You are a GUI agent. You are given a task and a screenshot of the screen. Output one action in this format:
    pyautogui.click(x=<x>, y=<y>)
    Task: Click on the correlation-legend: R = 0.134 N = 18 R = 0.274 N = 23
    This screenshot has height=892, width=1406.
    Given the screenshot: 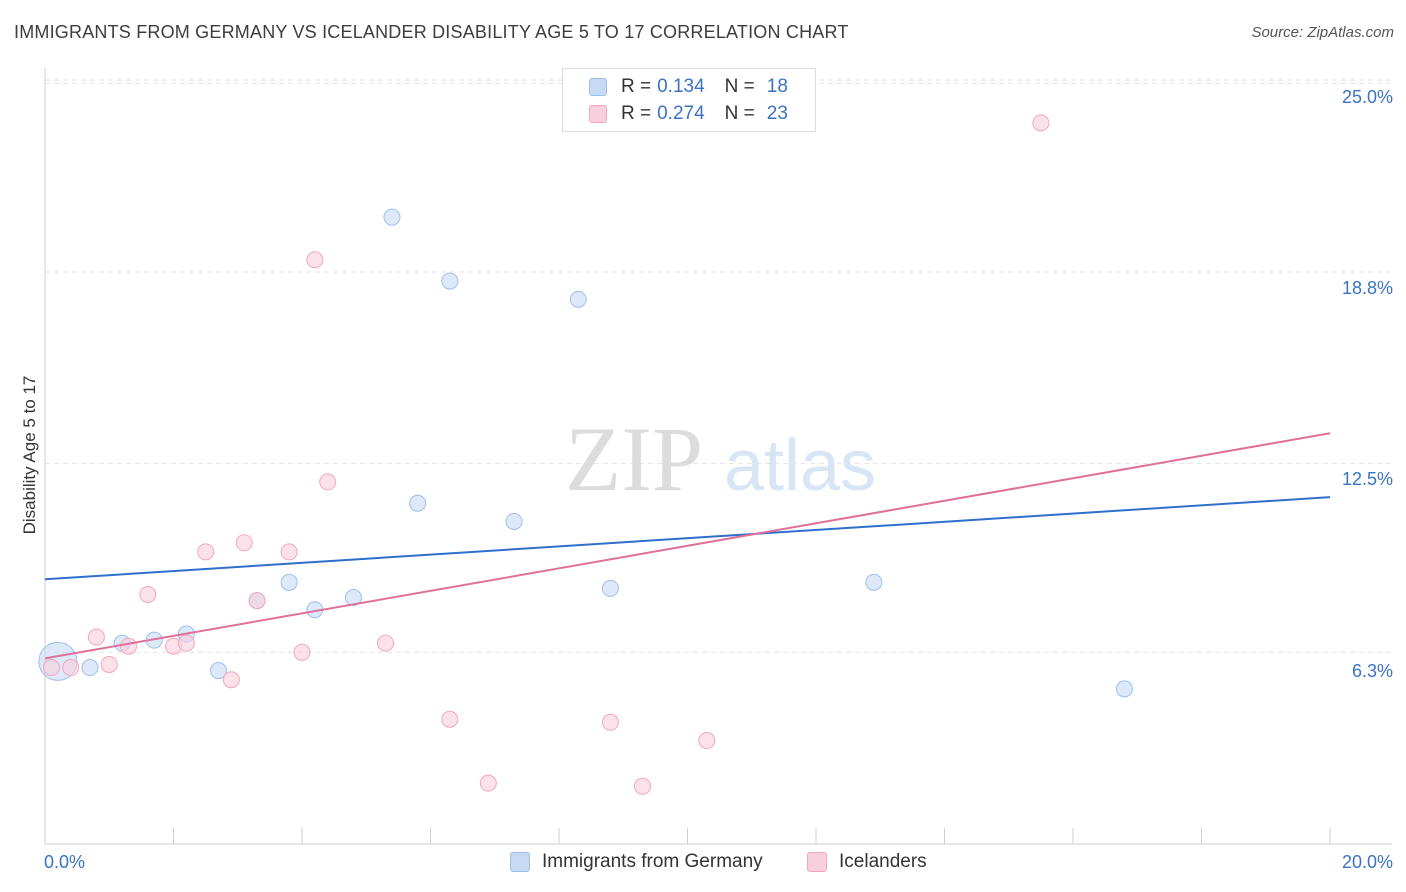 What is the action you would take?
    pyautogui.click(x=689, y=100)
    